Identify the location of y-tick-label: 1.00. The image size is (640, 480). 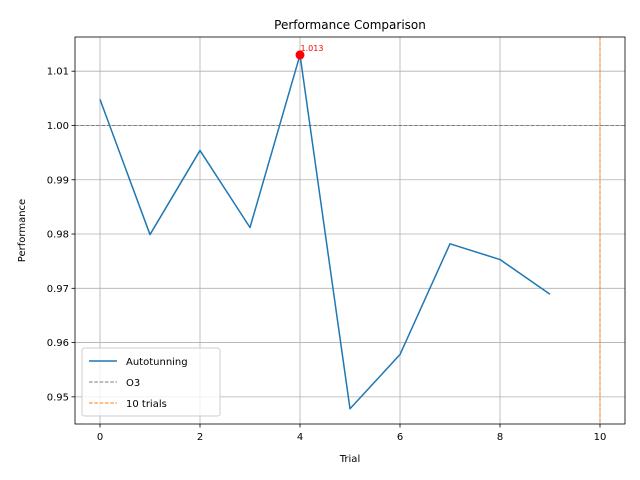
(58, 126).